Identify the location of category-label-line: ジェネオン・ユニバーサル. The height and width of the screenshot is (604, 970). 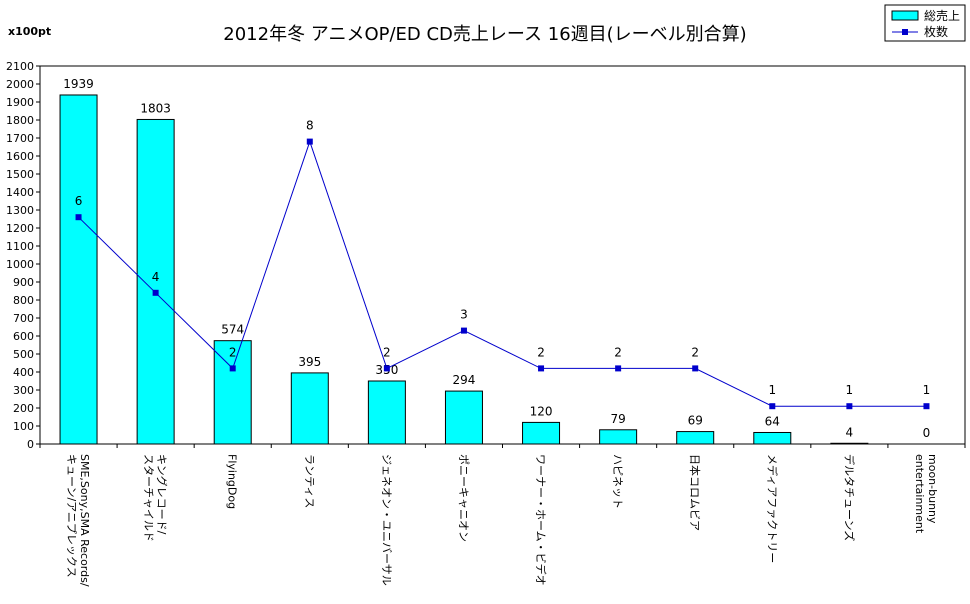
(386, 520).